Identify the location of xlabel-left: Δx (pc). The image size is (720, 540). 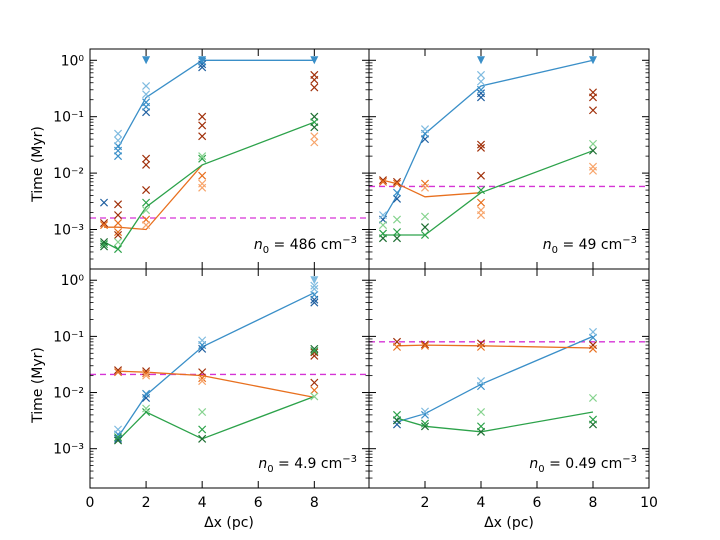
(229, 523).